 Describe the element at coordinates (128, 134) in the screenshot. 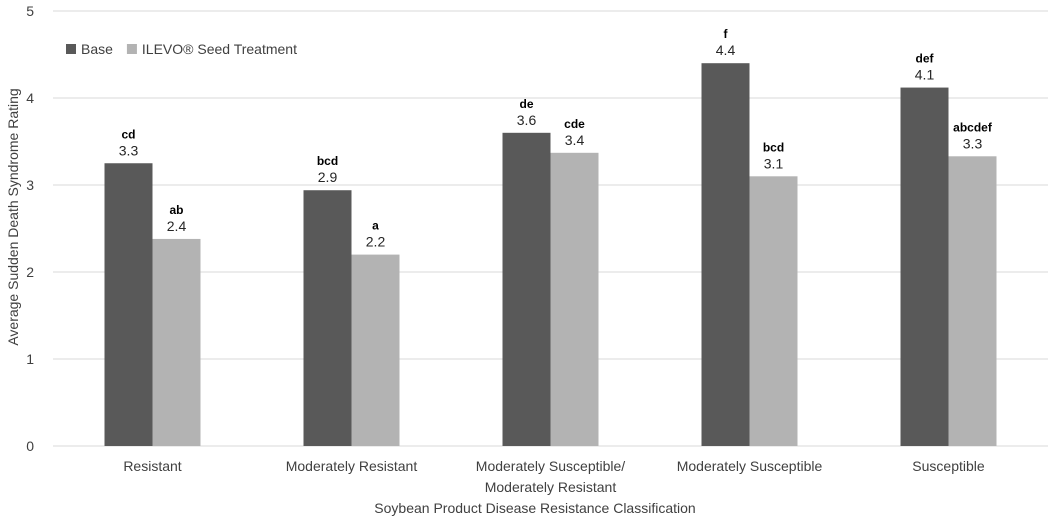

I see `significance-letter: cd` at that location.